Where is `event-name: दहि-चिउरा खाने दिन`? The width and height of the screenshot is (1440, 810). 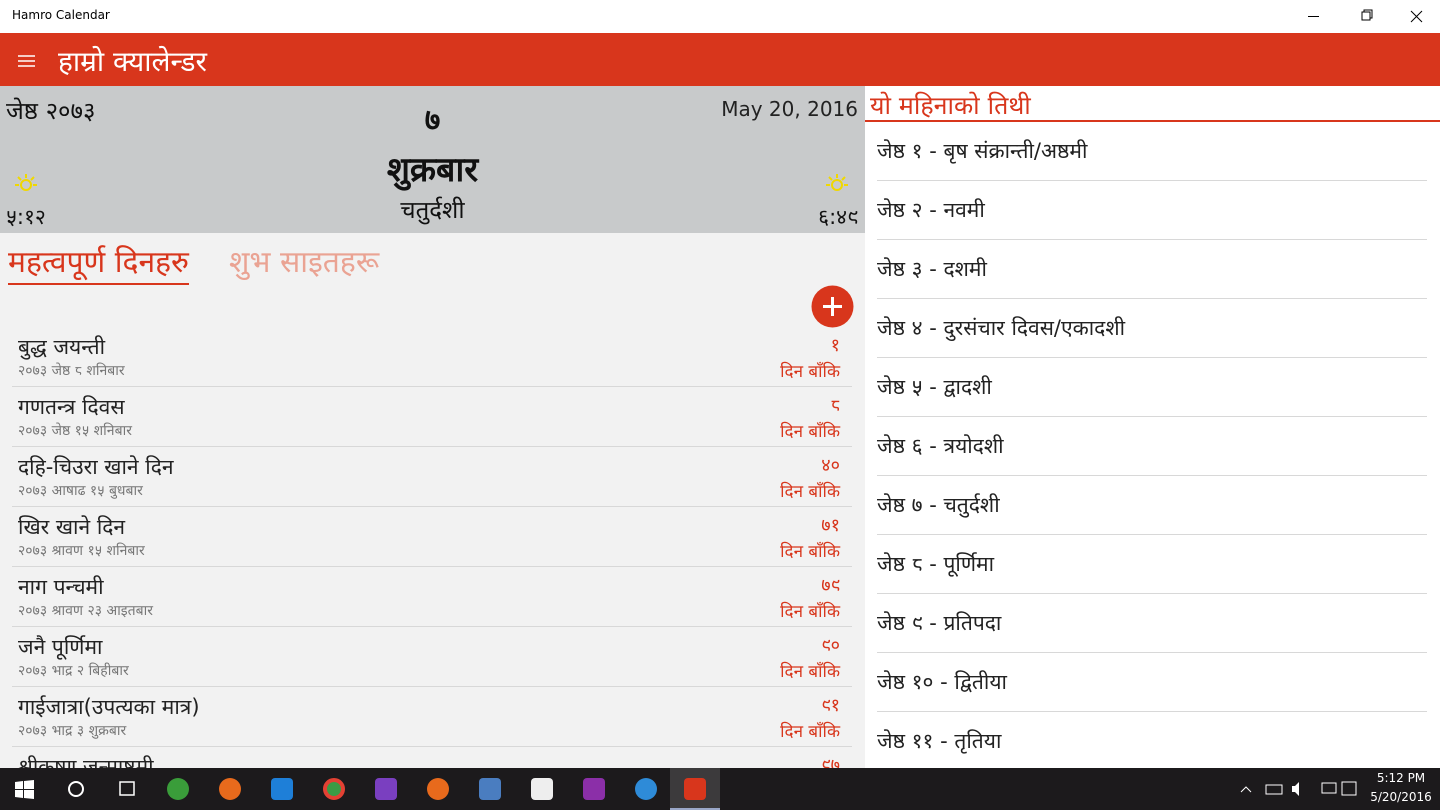
event-name: दहि-चिउरा खाने दिन is located at coordinates (96, 467).